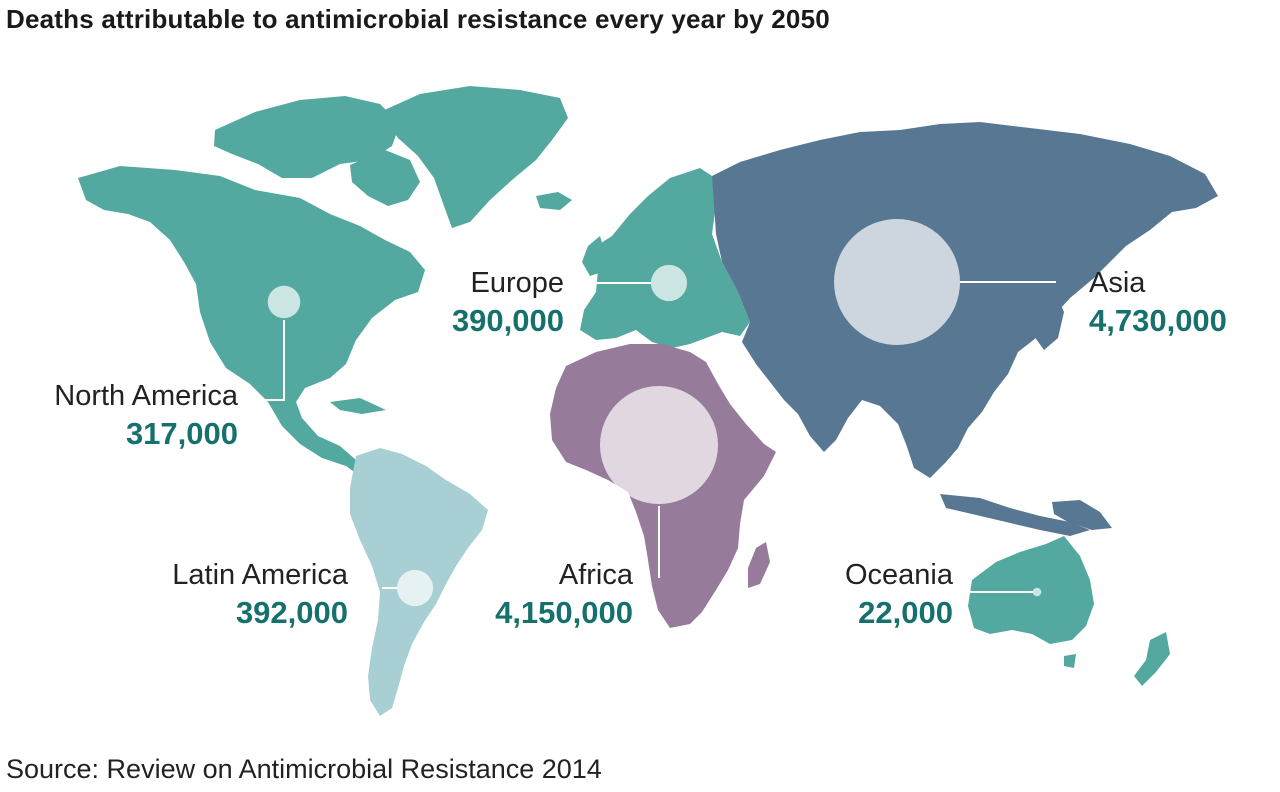 The width and height of the screenshot is (1280, 792). I want to click on region-name-africa: Africa, so click(595, 575).